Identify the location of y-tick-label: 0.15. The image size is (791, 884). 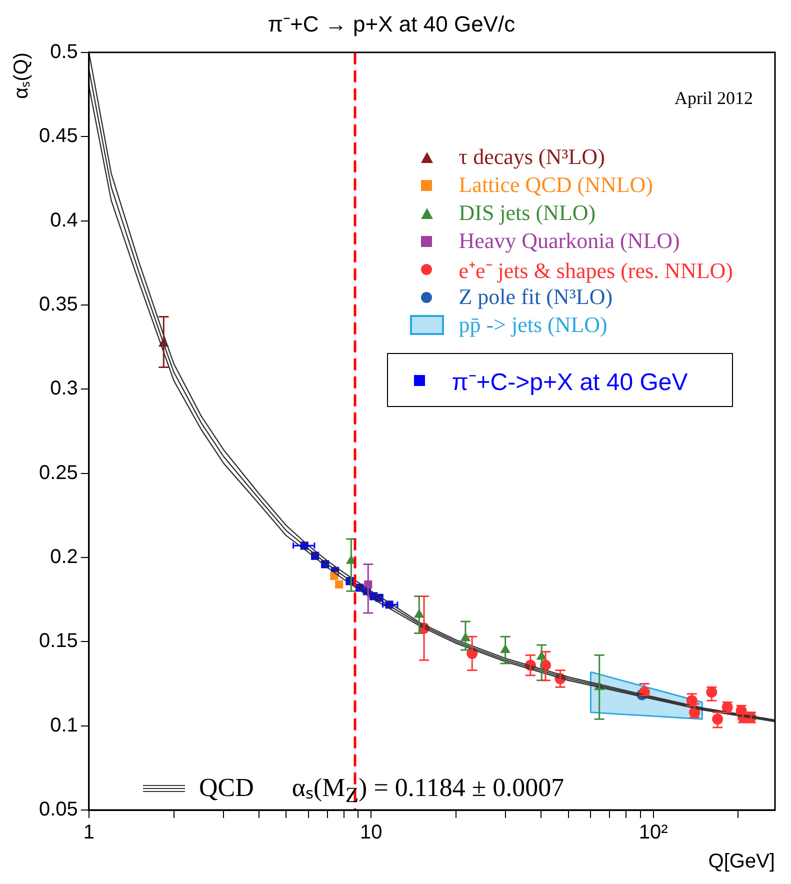
(58, 641).